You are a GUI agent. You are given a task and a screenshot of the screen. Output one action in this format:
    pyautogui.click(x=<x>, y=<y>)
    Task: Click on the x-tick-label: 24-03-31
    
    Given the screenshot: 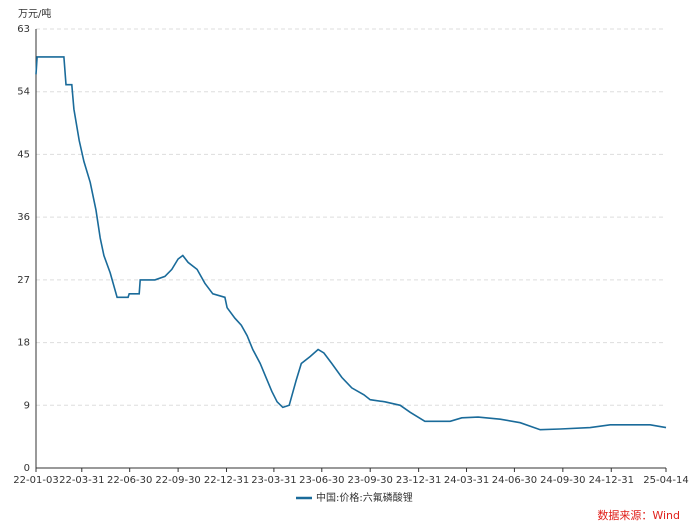 What is the action you would take?
    pyautogui.click(x=466, y=480)
    